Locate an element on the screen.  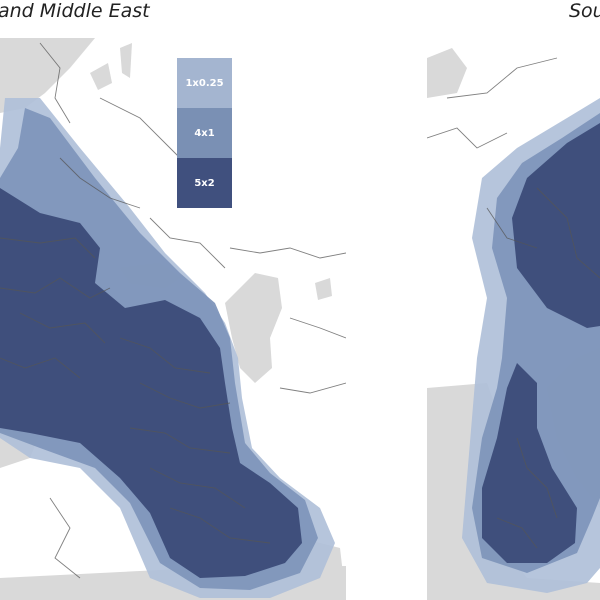
coverage-legend: 1x0.25 4x1 5x2 is located at coordinates (204, 133).